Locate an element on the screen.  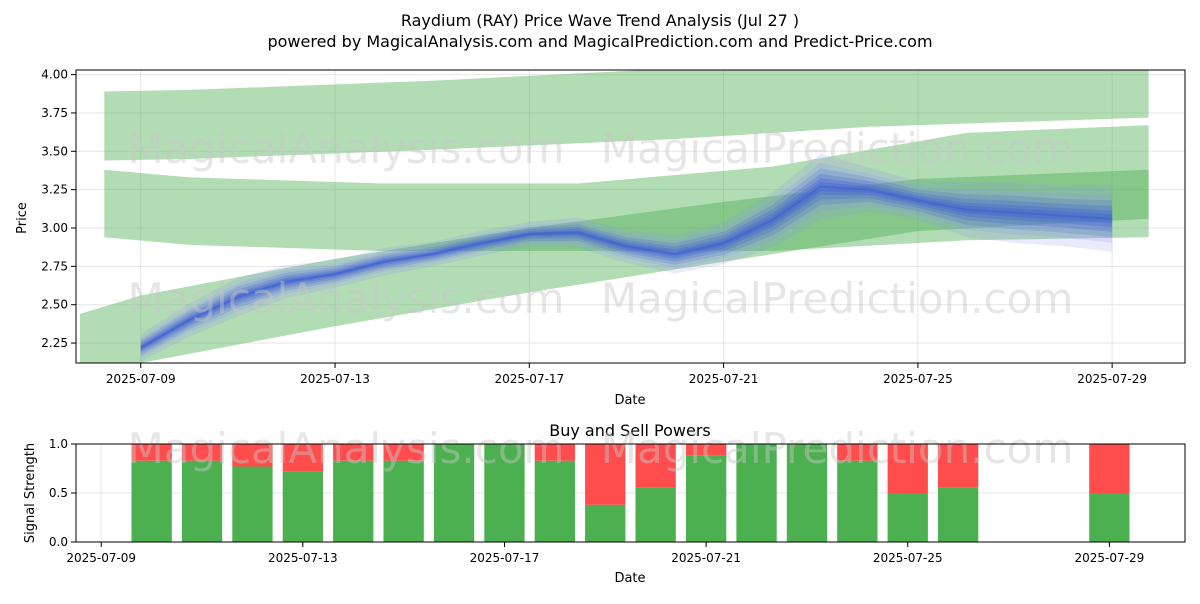
price-x-tick-label-5: 2025-07-29 is located at coordinates (1112, 379).